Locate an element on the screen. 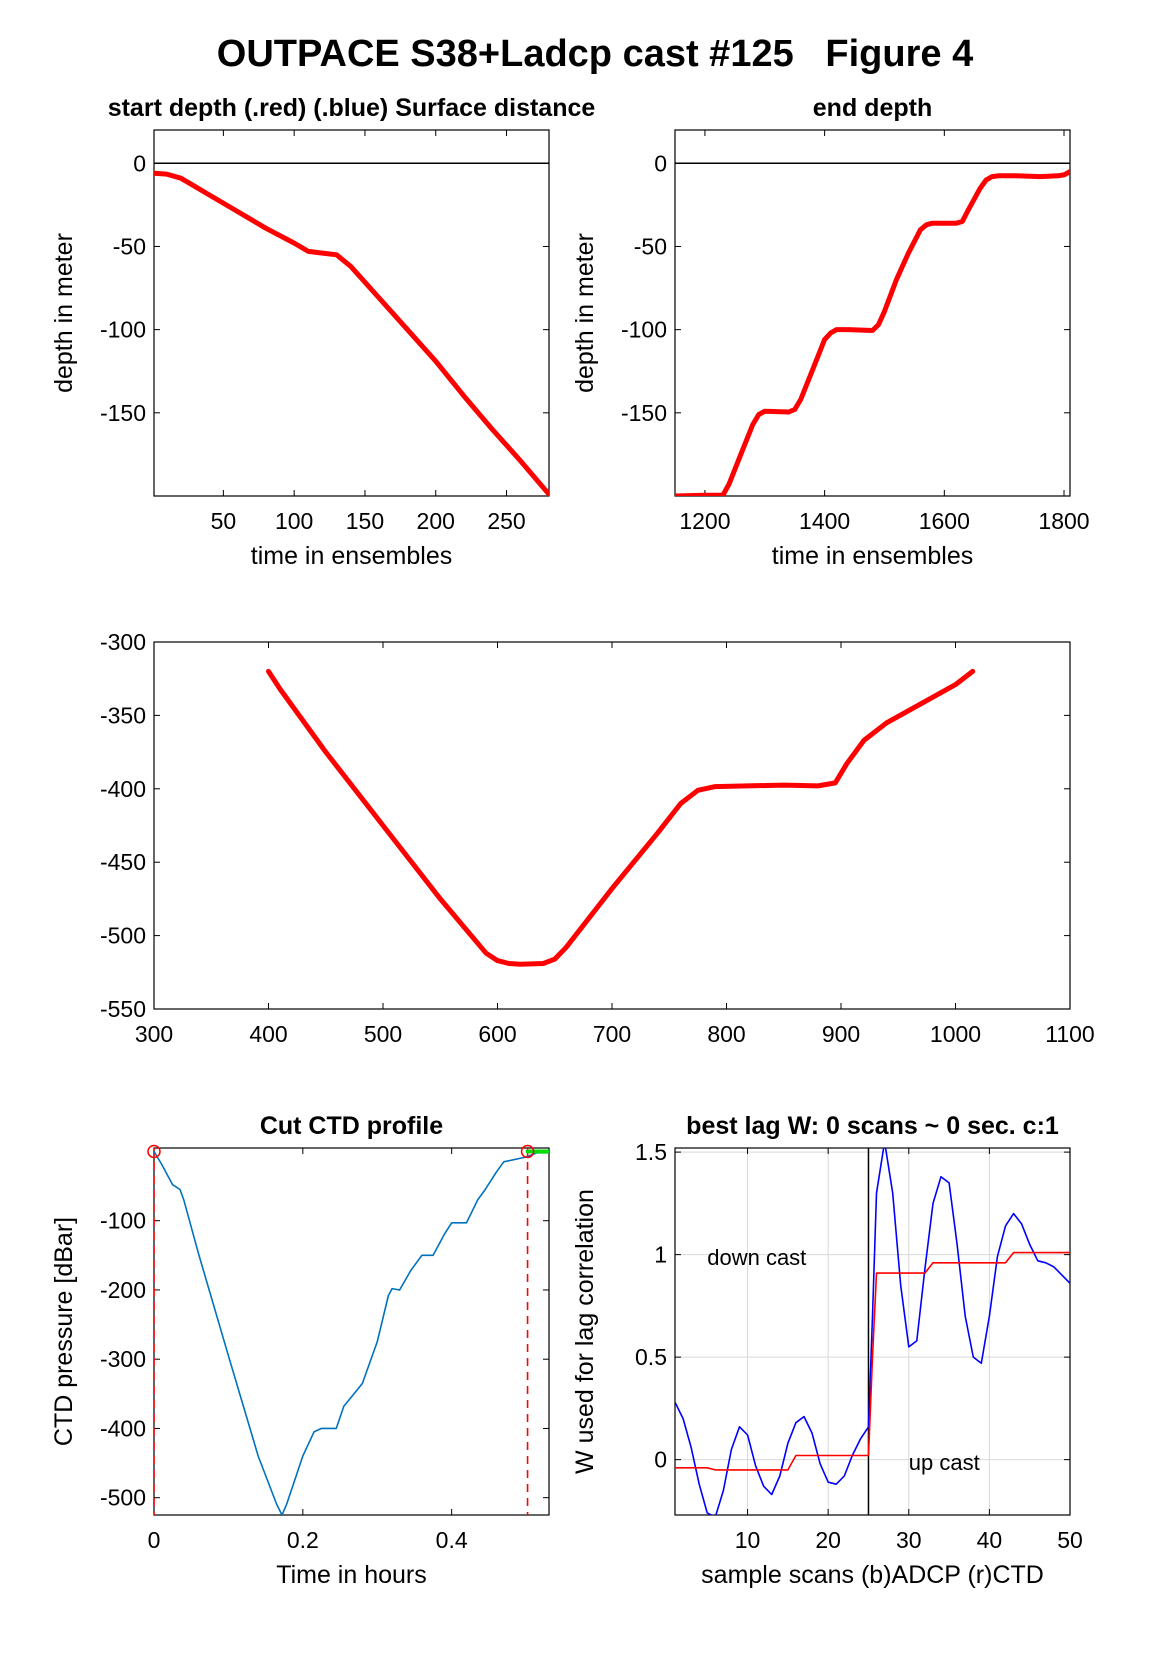 This screenshot has height=1679, width=1165. x-axis-label: Time in hours is located at coordinates (351, 1575).